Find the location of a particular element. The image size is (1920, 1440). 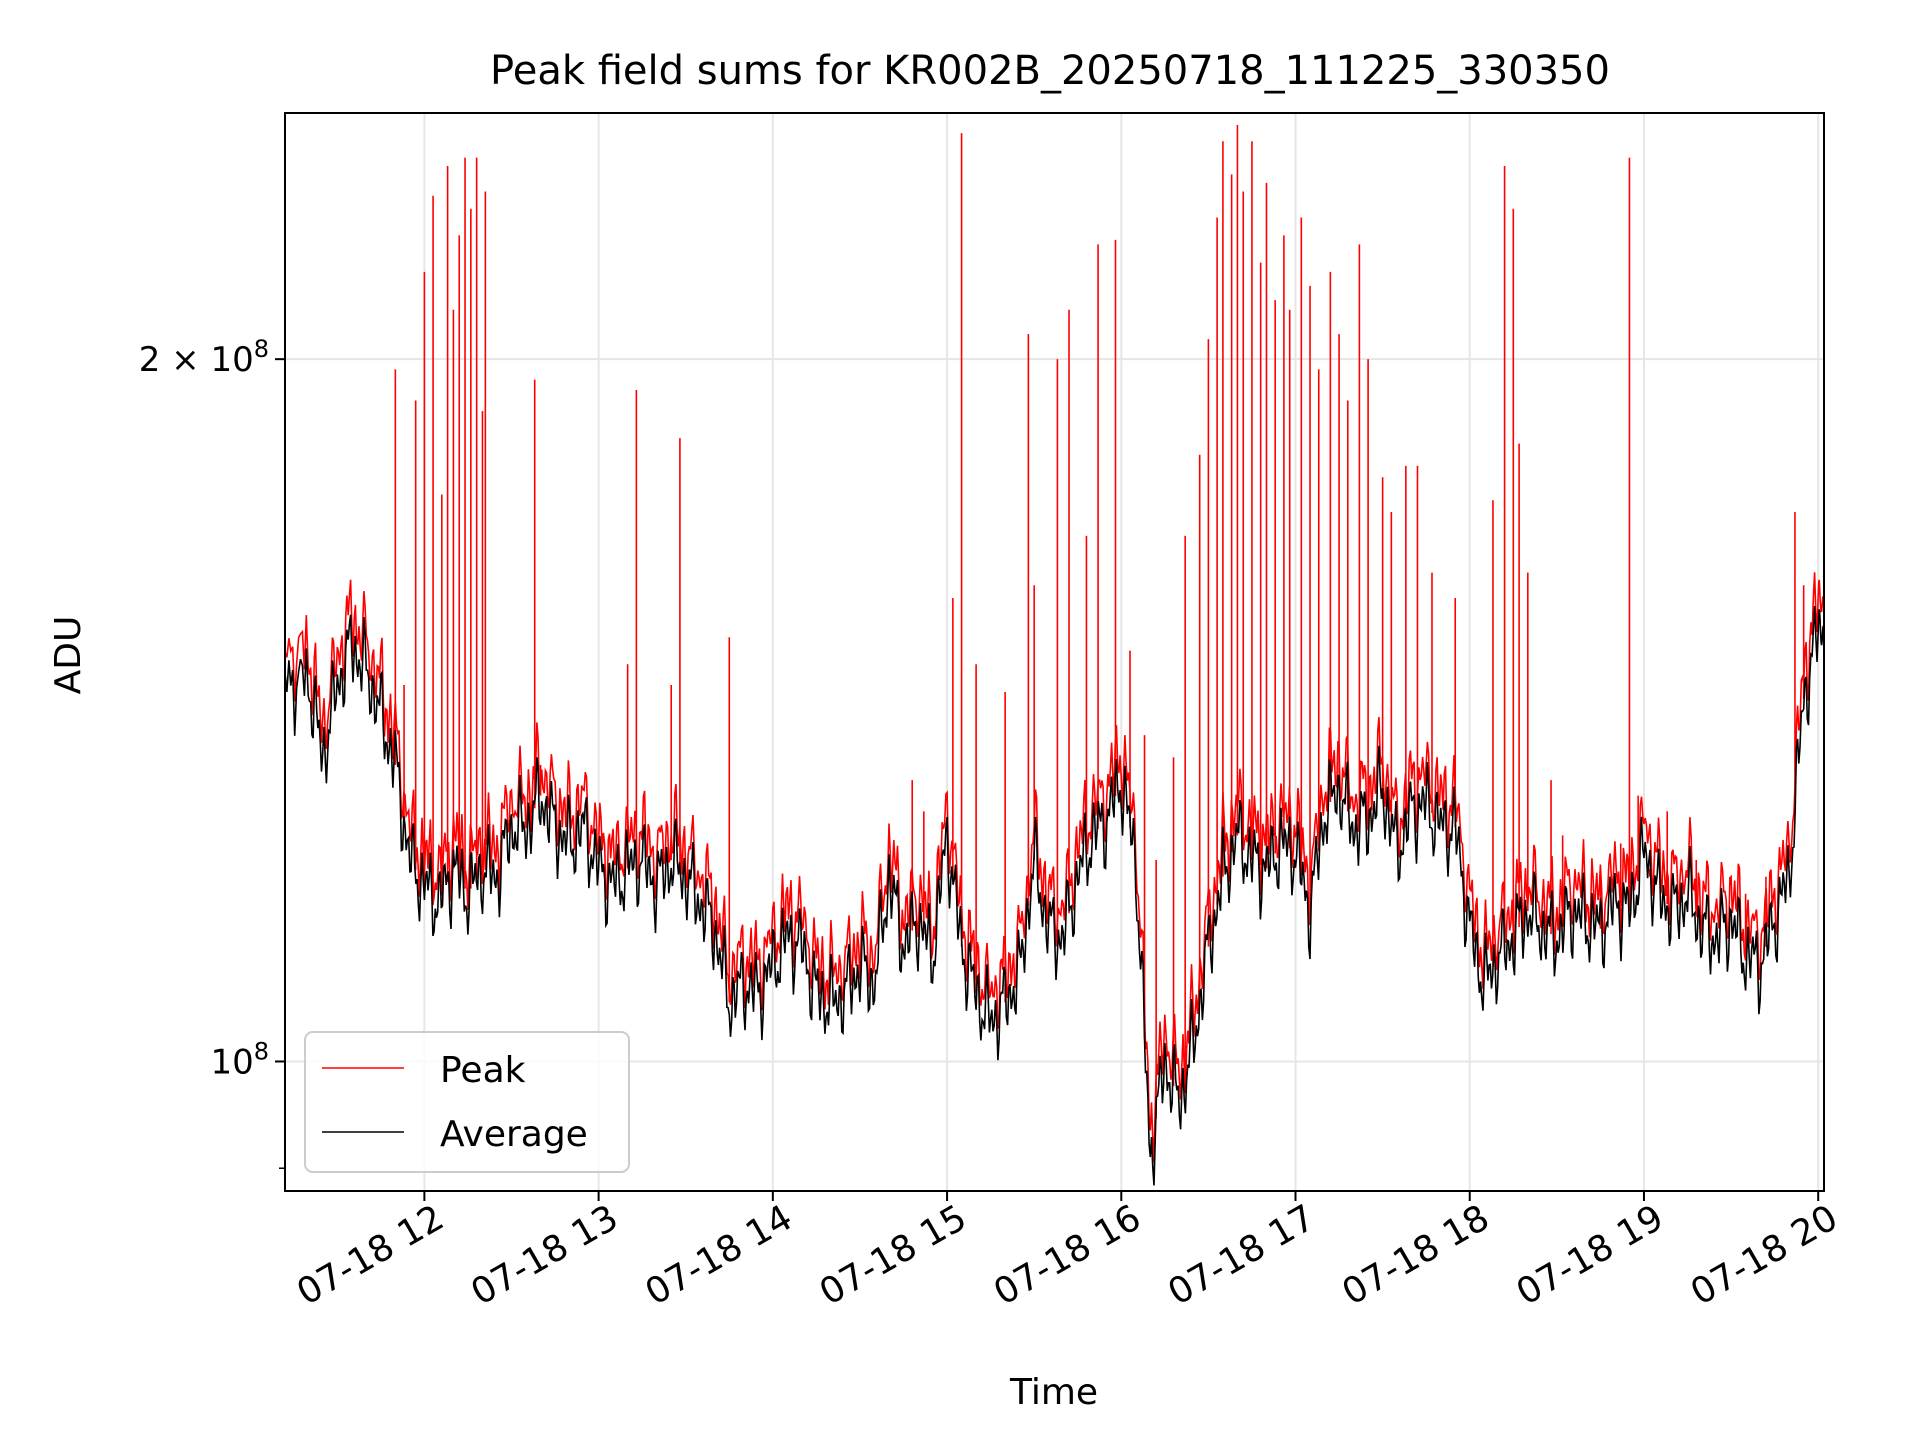

x-axis-label: Time is located at coordinates (1053, 1392).